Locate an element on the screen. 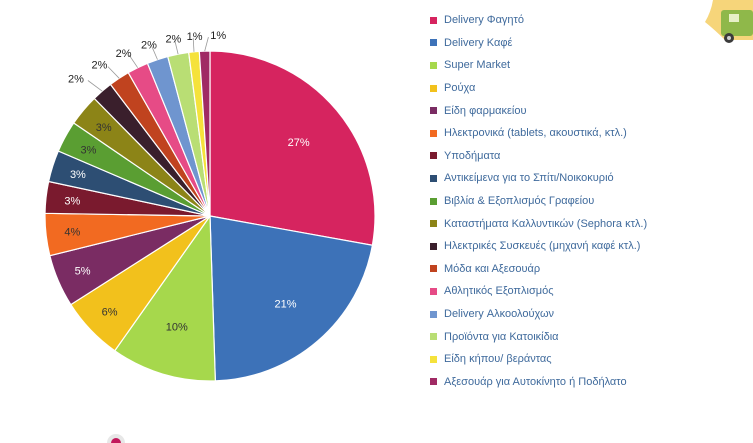  legend-label: Είδη φαρμακείου is located at coordinates (485, 110).